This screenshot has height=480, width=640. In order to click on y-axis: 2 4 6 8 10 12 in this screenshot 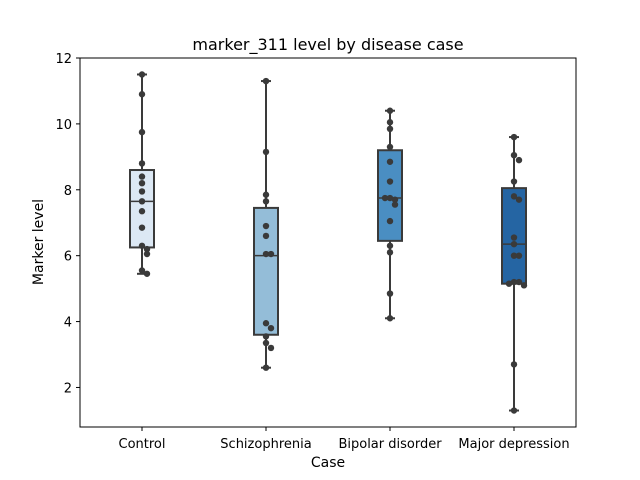, I will do `click(67, 224)`.